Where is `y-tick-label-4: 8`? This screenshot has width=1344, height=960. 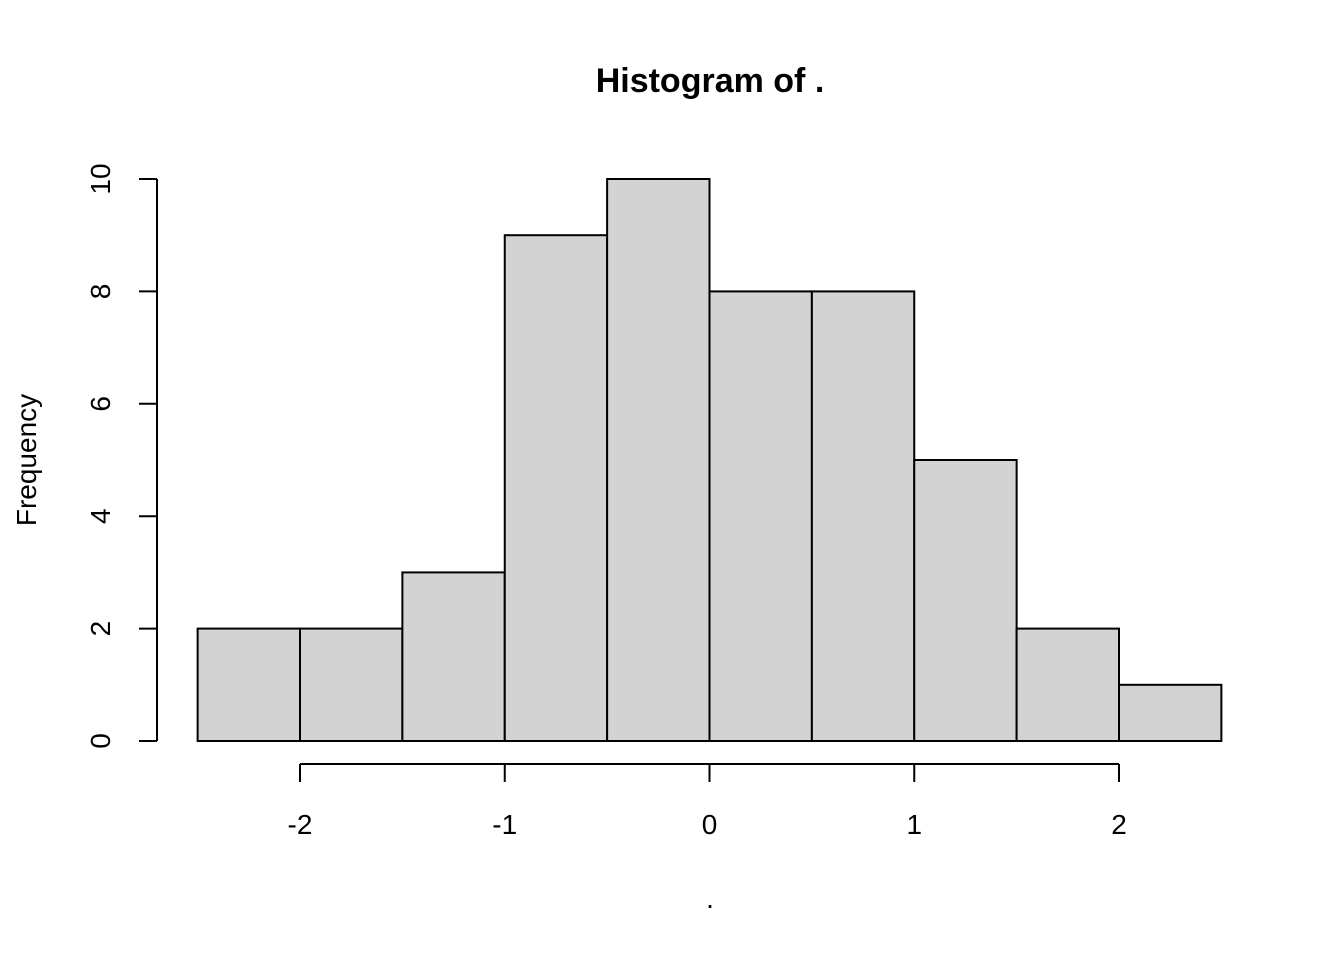
y-tick-label-4: 8 is located at coordinates (100, 292).